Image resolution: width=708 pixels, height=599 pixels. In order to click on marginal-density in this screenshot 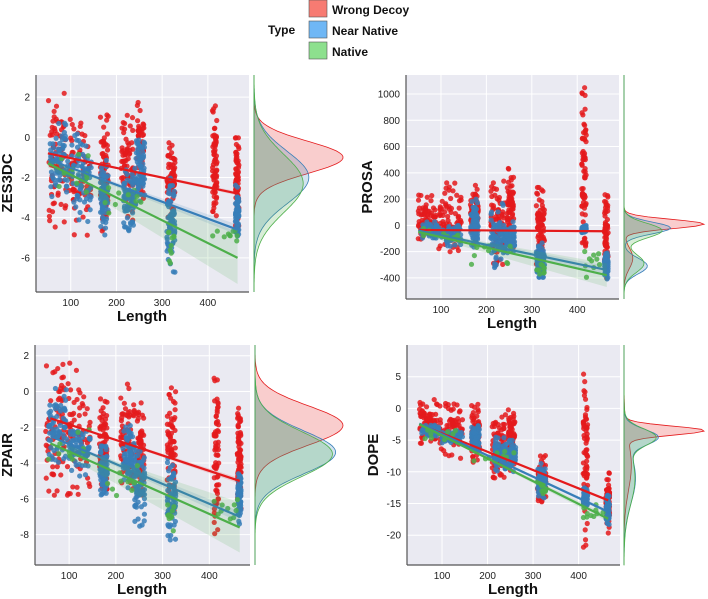, I will do `click(298, 183)`.